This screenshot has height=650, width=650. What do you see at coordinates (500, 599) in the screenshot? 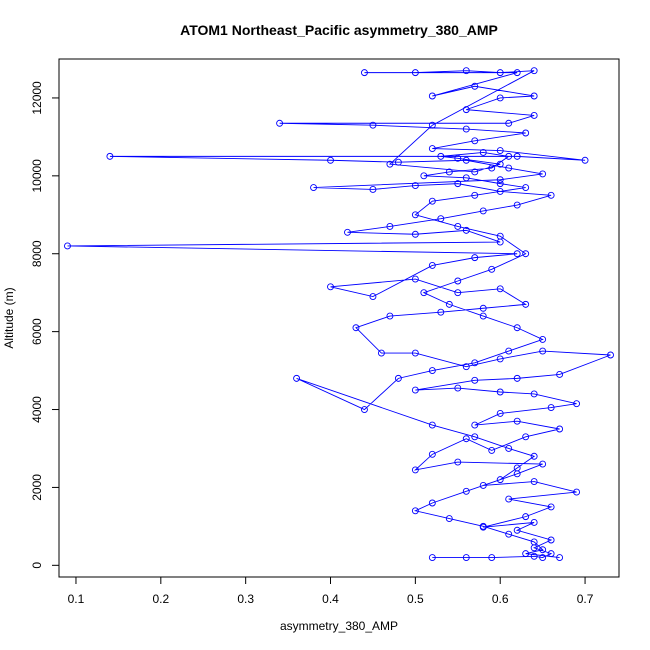
I see `x-tick-label: 0.6` at bounding box center [500, 599].